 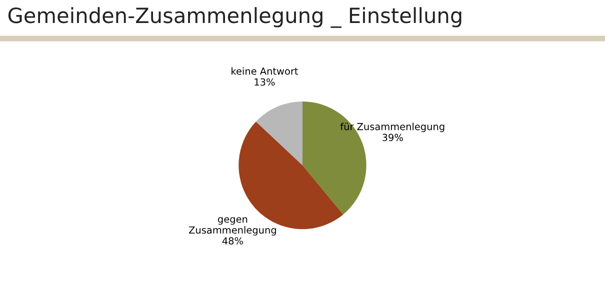 I want to click on slice-label: gegen Zusammenlegung, so click(x=232, y=226).